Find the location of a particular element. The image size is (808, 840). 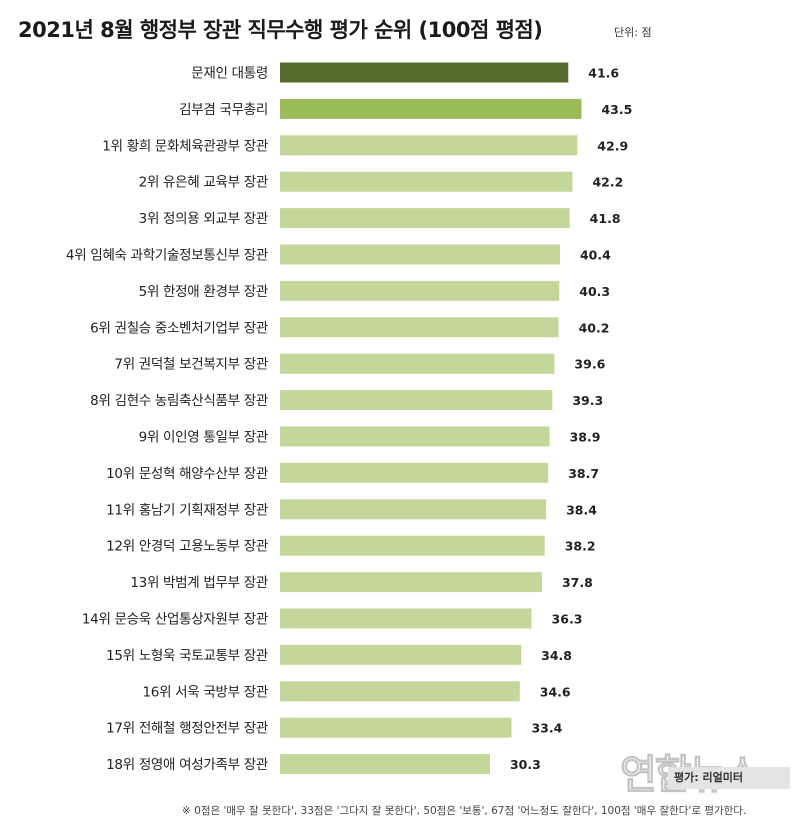

value-label: 41.8 is located at coordinates (605, 218).